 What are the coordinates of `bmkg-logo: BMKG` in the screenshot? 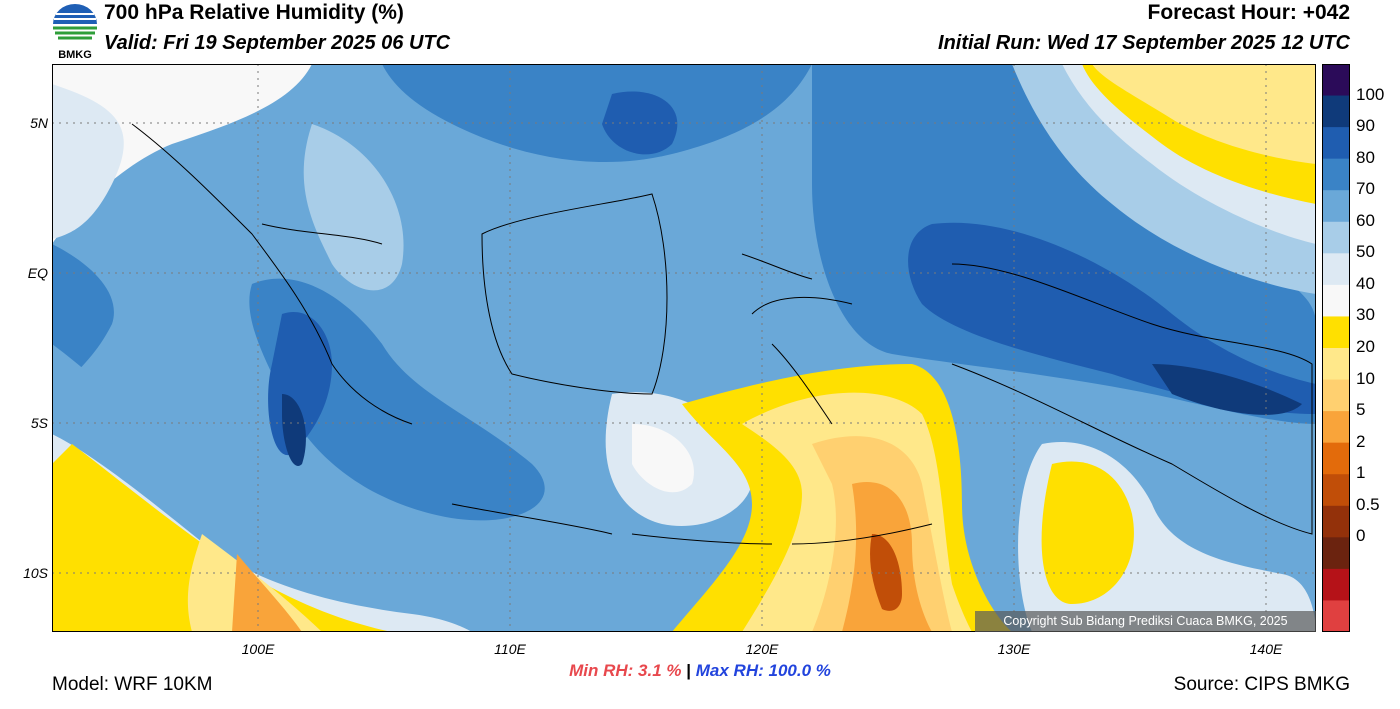 It's located at (75, 31).